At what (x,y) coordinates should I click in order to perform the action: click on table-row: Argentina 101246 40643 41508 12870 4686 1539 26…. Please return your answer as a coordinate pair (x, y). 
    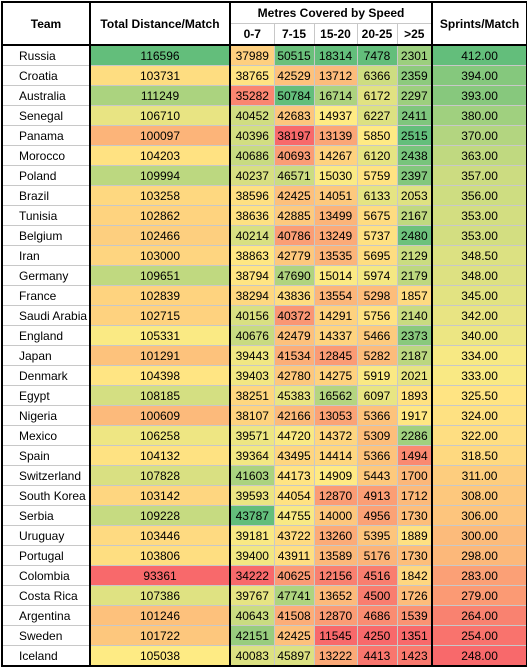
    Looking at the image, I should click on (264, 615).